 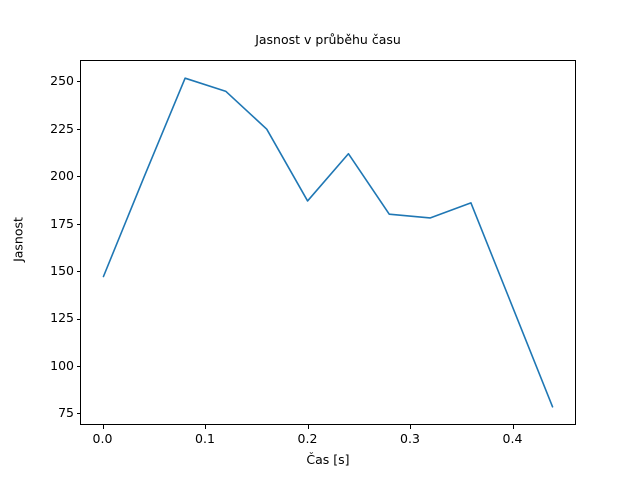 I want to click on y-axis-label: Jasnost, so click(x=18, y=239).